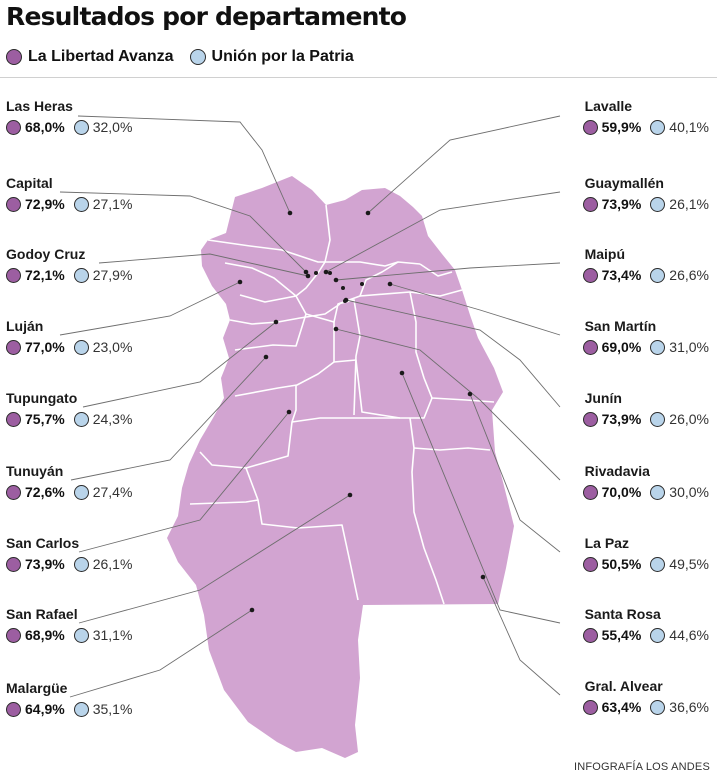 The width and height of the screenshot is (717, 781). I want to click on lla-percent: 50,5%, so click(621, 564).